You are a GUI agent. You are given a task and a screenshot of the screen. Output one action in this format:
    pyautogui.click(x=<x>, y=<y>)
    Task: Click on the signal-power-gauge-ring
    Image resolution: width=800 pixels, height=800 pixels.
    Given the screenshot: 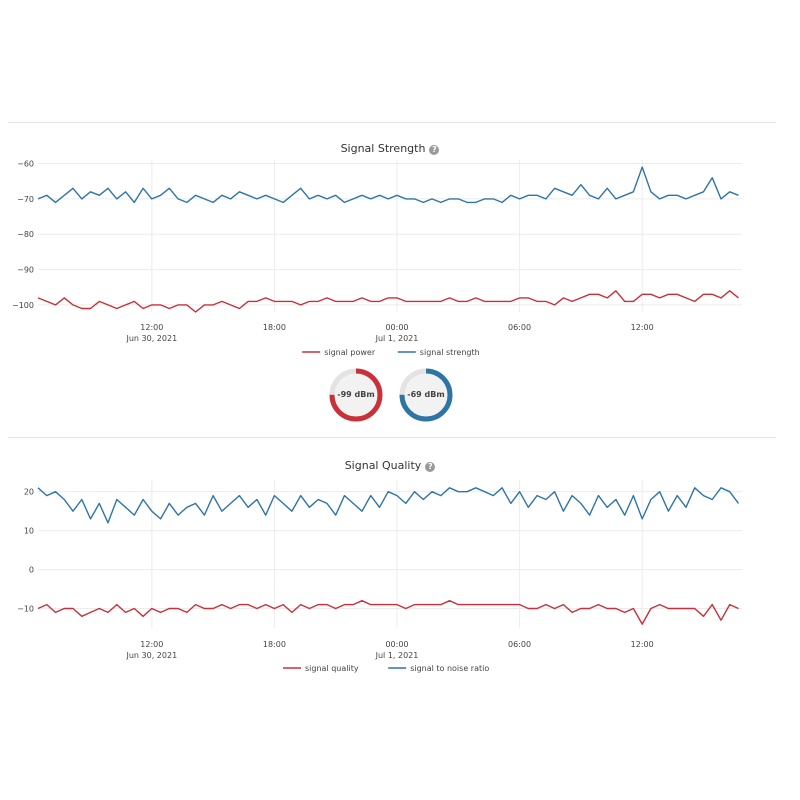 What is the action you would take?
    pyautogui.click(x=356, y=395)
    